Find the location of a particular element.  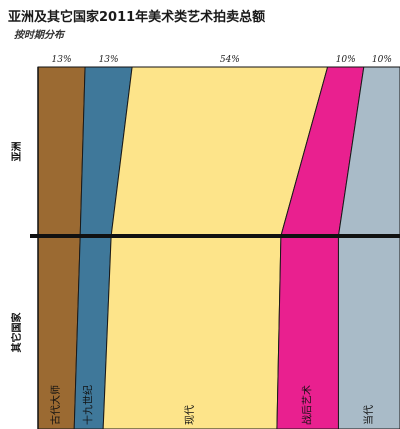

chart-subtitle: 按时期分布 is located at coordinates (39, 35).